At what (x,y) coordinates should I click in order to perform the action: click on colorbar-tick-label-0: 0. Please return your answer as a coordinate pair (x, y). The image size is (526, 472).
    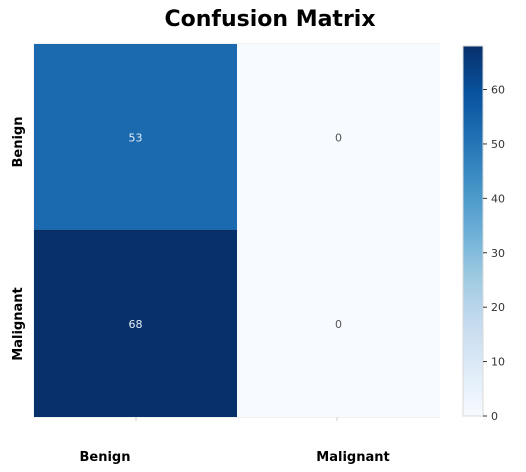
    Looking at the image, I should click on (494, 416).